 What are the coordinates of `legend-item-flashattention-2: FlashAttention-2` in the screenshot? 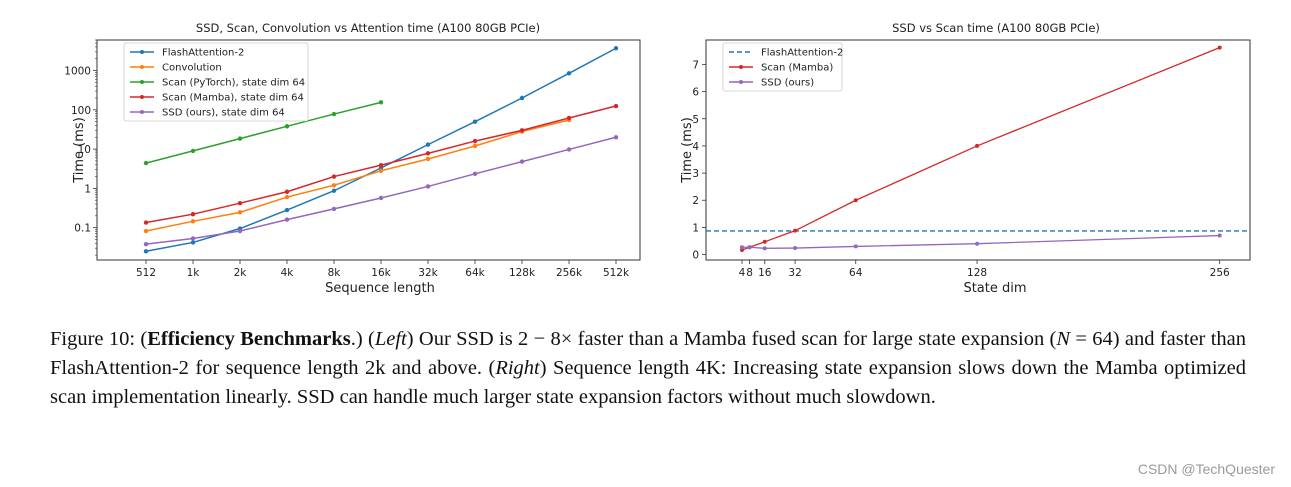 It's located at (187, 53).